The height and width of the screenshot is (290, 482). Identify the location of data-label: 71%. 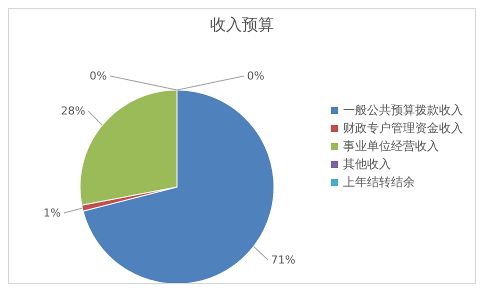
(283, 259).